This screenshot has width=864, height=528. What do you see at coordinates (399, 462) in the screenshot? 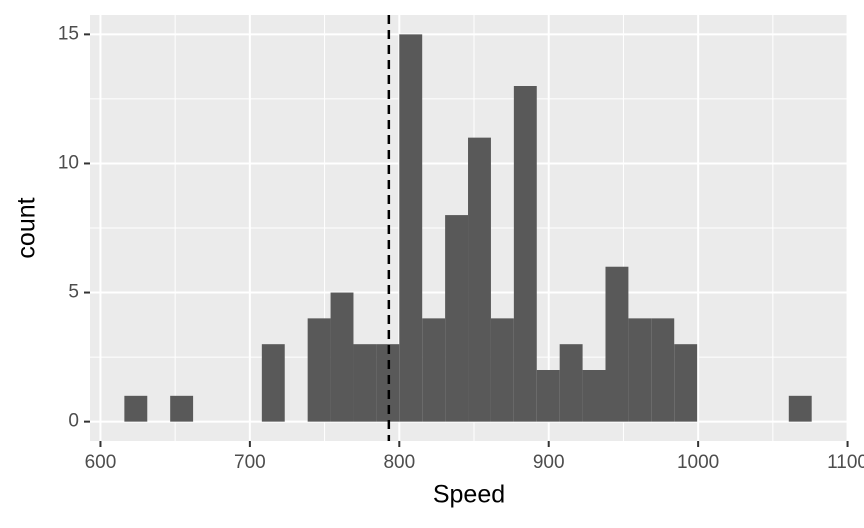
I see `x-tick-label: 800` at bounding box center [399, 462].